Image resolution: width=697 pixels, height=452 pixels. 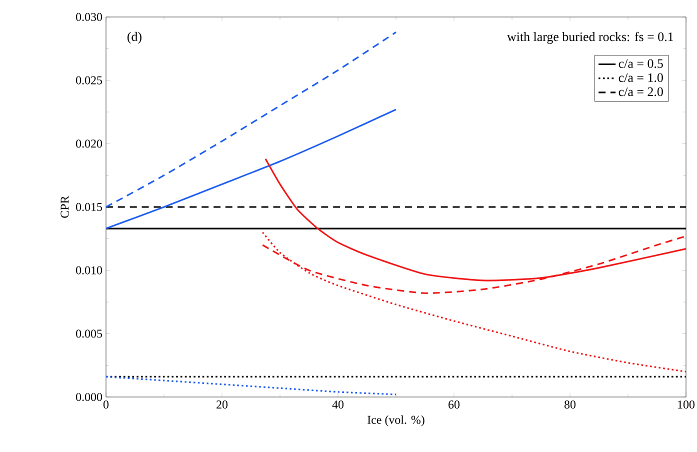 What do you see at coordinates (640, 91) in the screenshot?
I see `legend-label: c/a = 2.0` at bounding box center [640, 91].